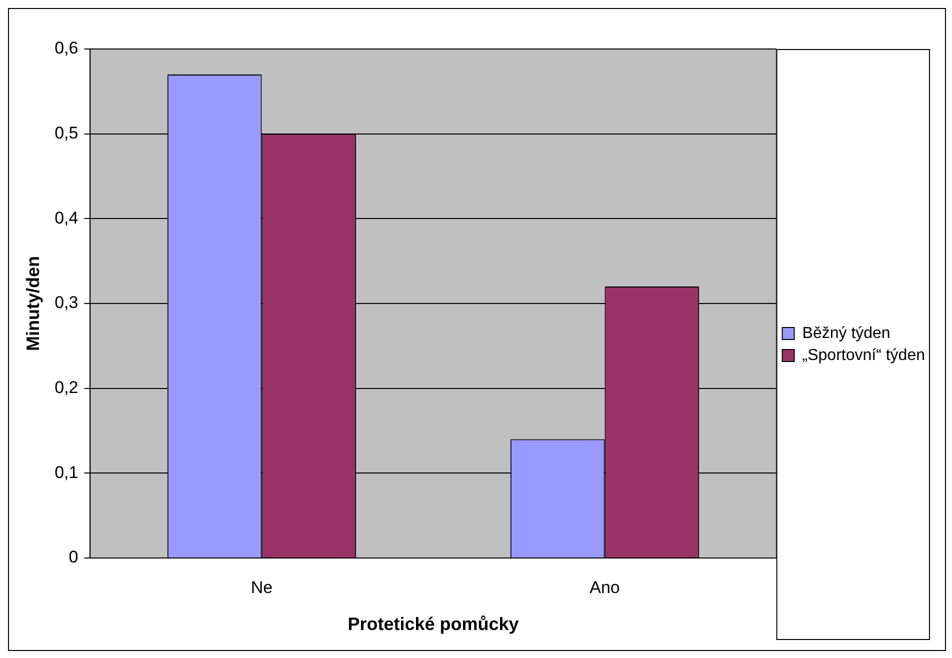 The height and width of the screenshot is (658, 952). Describe the element at coordinates (66, 133) in the screenshot. I see `y-tick-label: 0,5` at that location.